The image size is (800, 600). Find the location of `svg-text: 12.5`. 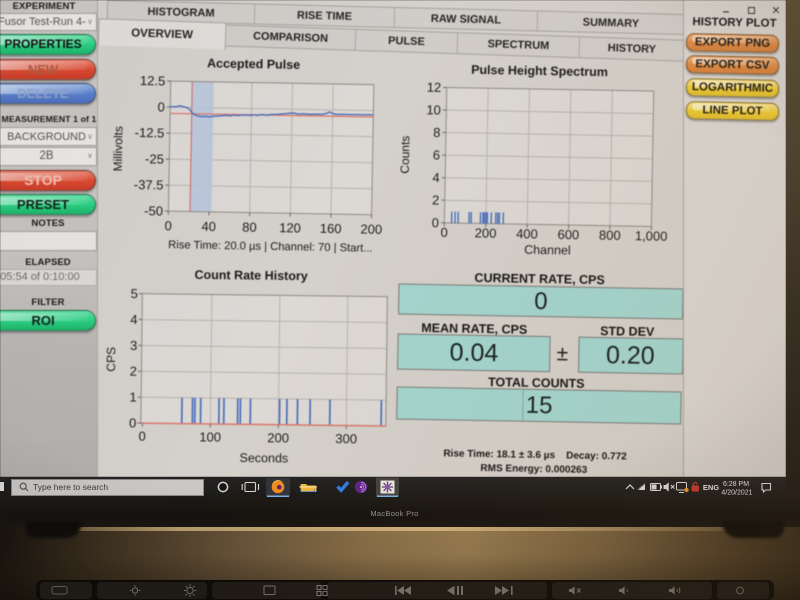

svg-text: 12.5 is located at coordinates (153, 80).